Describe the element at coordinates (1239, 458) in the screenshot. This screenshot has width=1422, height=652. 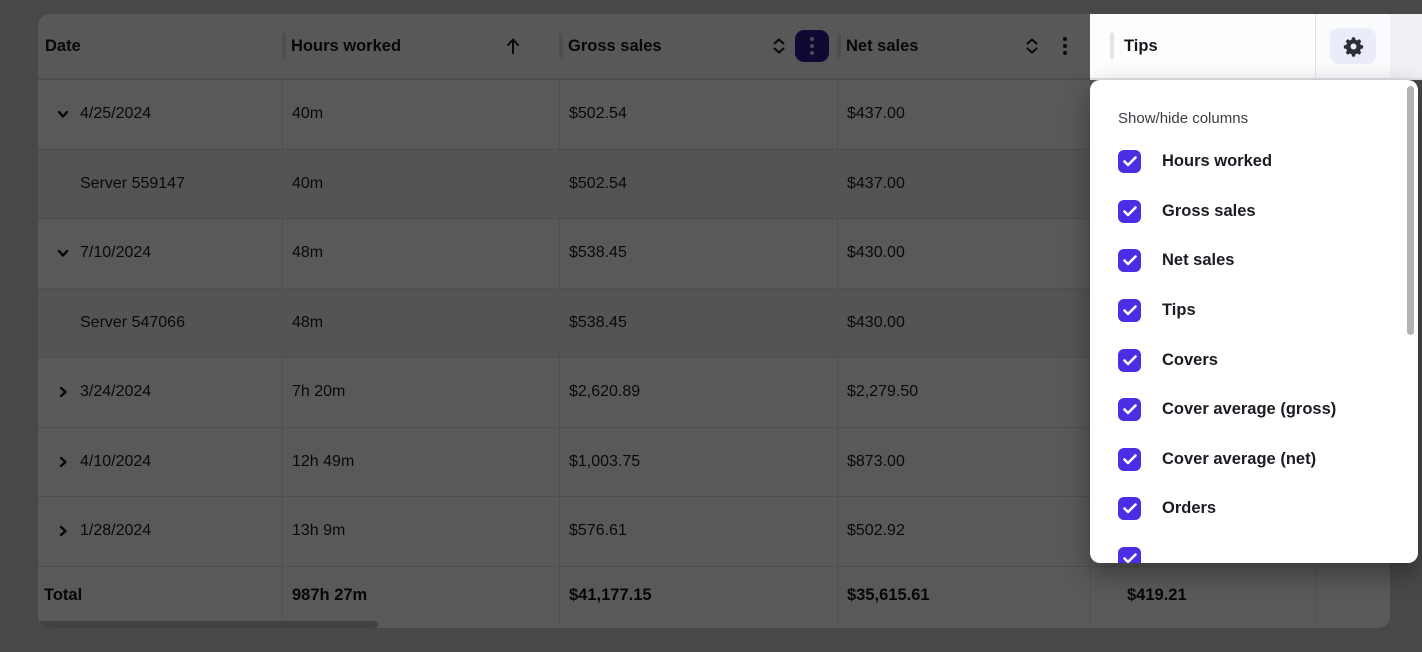
I see `column-visibility-label: Cover average (net)` at that location.